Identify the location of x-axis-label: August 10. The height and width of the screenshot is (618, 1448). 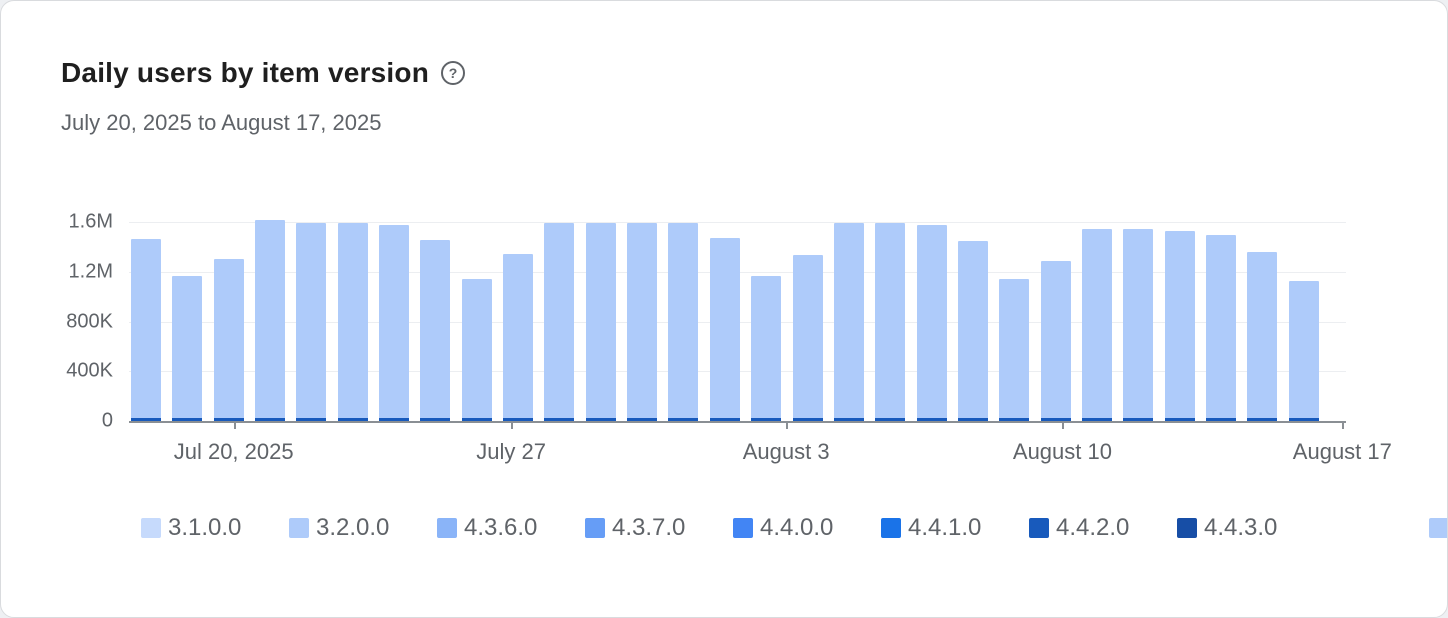
(1062, 451).